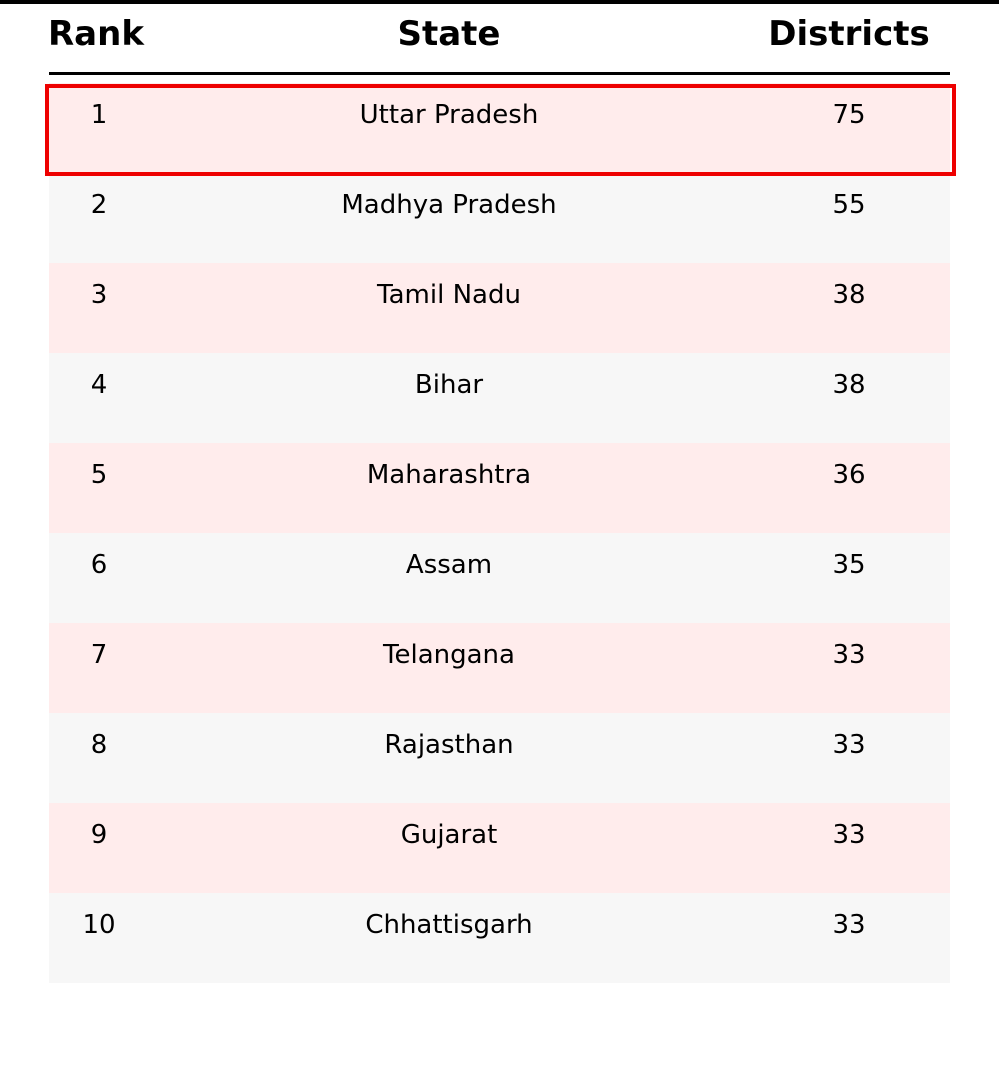 This screenshot has width=999, height=1065. I want to click on table-row: 3 Tamil Nadu 38, so click(499, 308).